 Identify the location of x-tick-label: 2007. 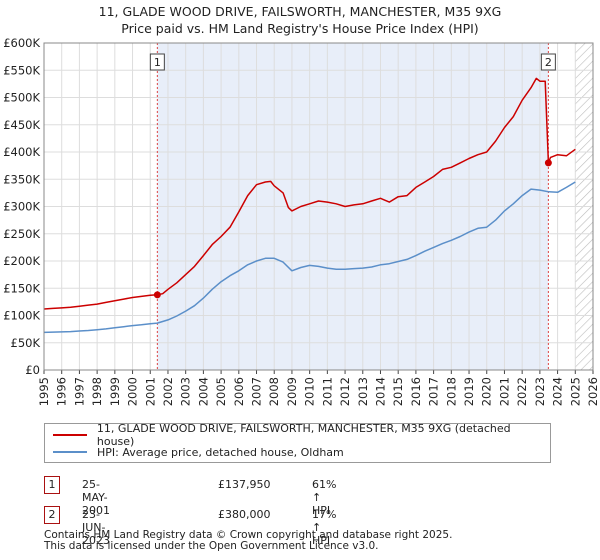
(257, 391).